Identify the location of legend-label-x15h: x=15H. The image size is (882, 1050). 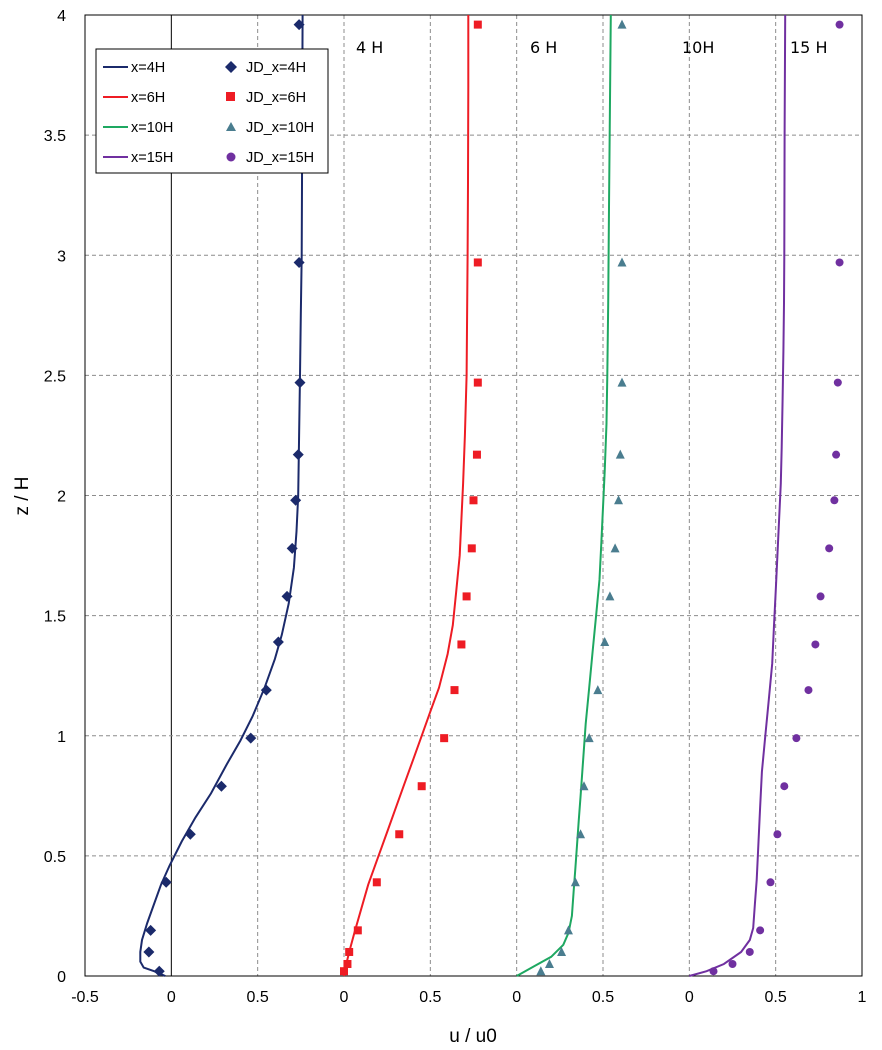
(152, 158).